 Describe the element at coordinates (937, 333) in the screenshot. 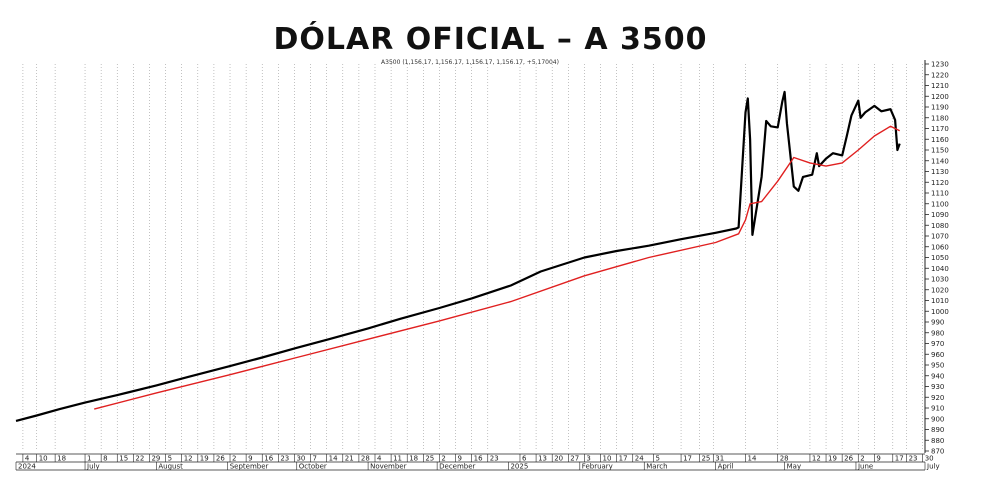

I see `y-tick-label-11: 980` at that location.